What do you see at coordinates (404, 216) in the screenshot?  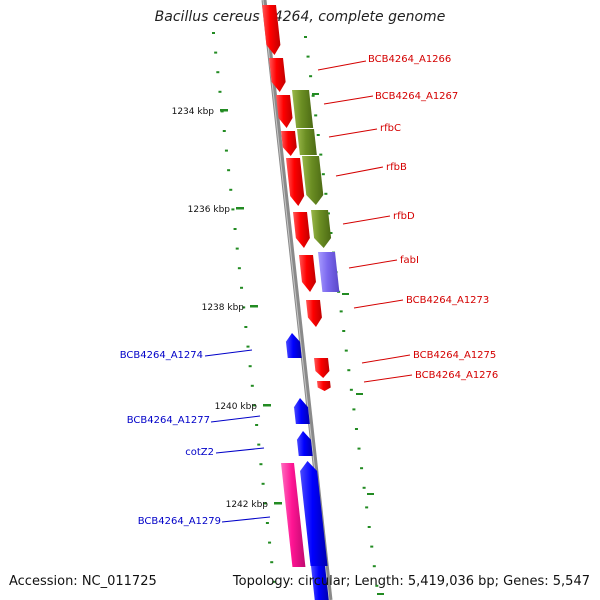 I see `gene-label-rfbd: rfbD` at bounding box center [404, 216].